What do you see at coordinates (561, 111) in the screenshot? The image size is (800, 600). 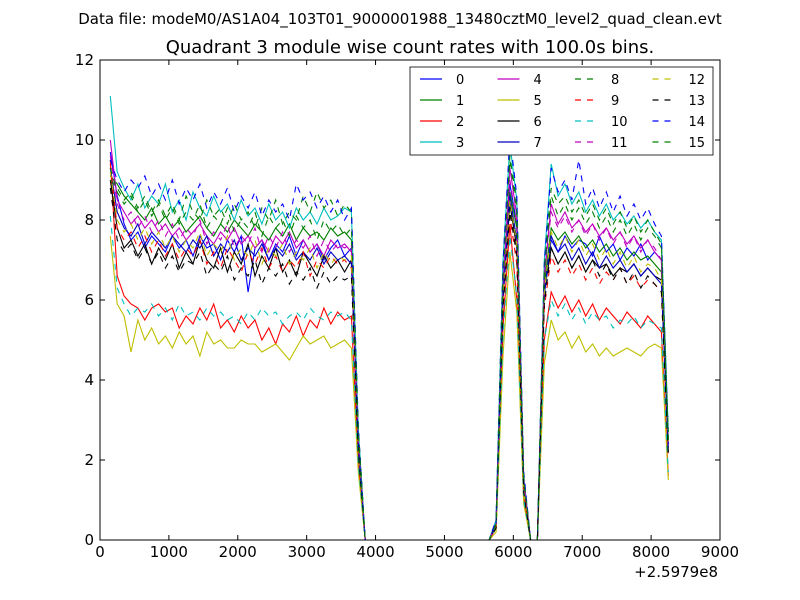 I see `legend-box` at bounding box center [561, 111].